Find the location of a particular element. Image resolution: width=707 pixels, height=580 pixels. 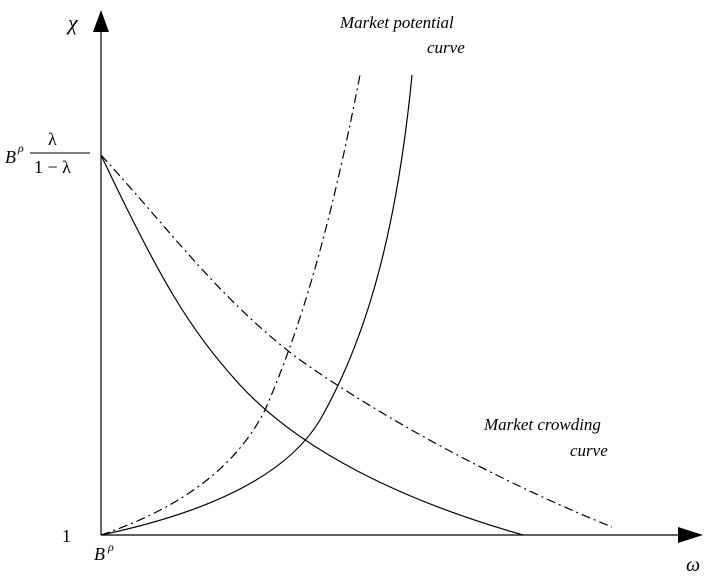

x-axis-arrow is located at coordinates (690, 535).